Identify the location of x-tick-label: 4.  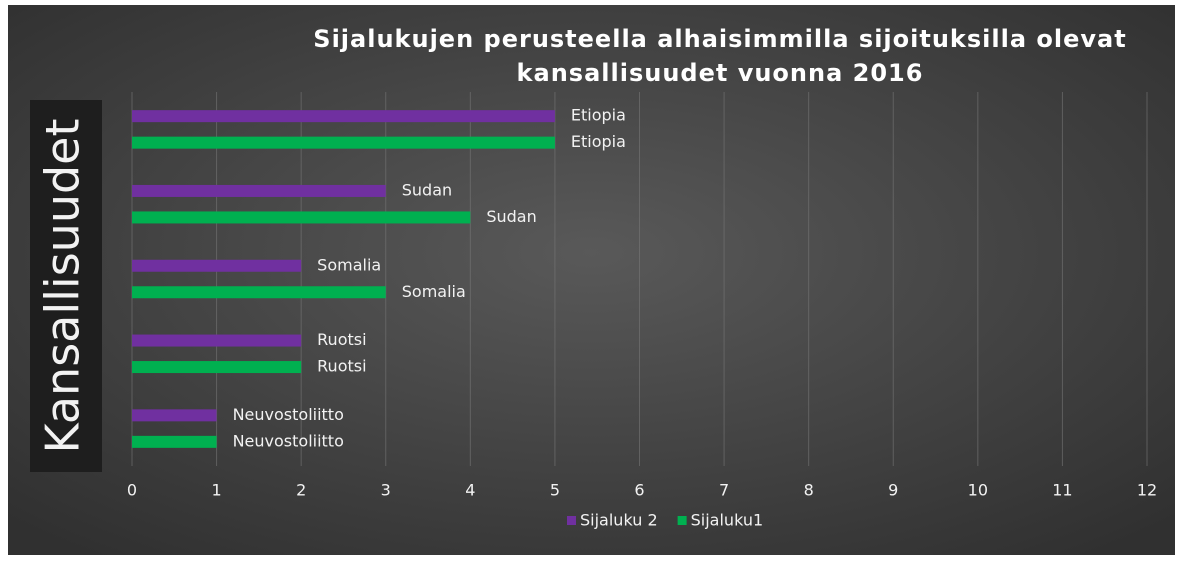
(470, 490).